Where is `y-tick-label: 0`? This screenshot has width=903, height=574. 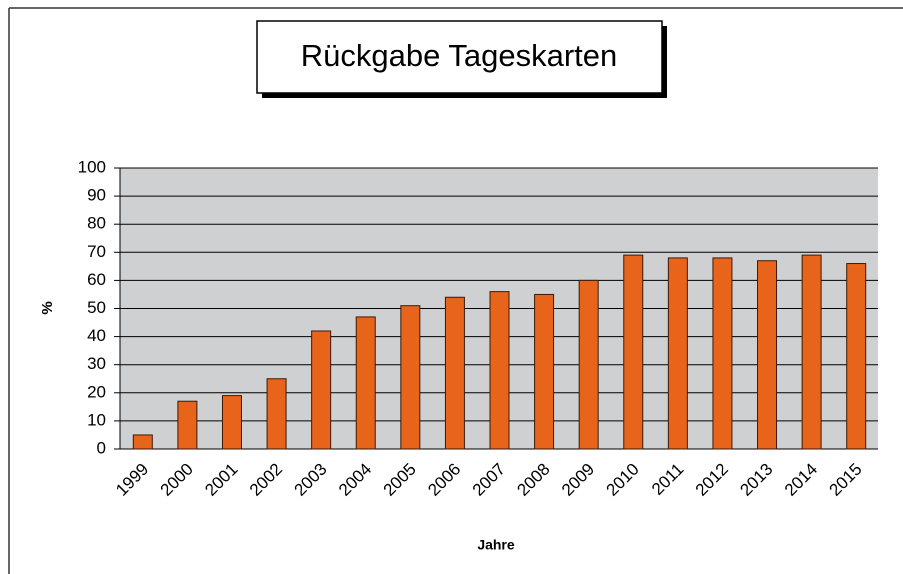
y-tick-label: 0 is located at coordinates (101, 447).